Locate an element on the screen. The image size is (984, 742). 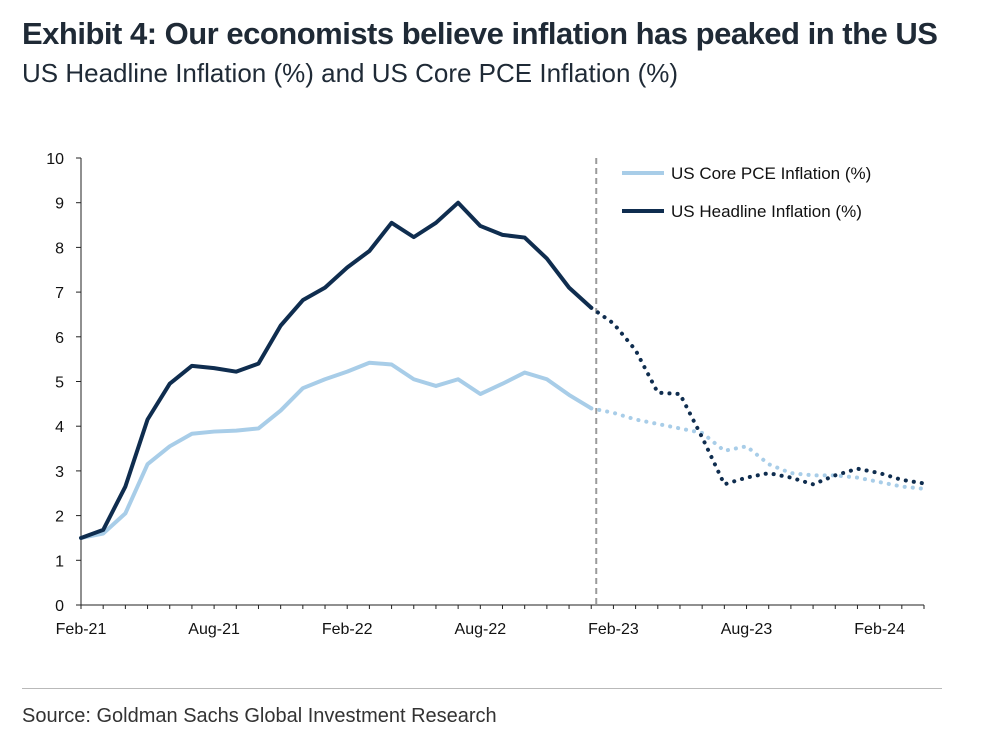
y-tick-label: 5 is located at coordinates (59, 383).